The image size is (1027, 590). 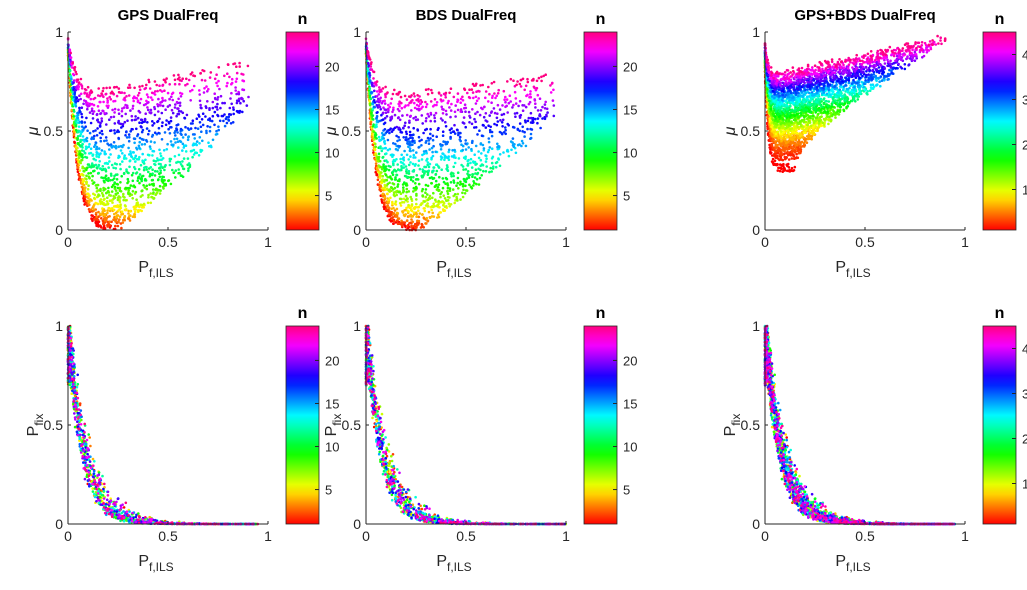 I want to click on colorbar-tick-label: 5, so click(x=328, y=196).